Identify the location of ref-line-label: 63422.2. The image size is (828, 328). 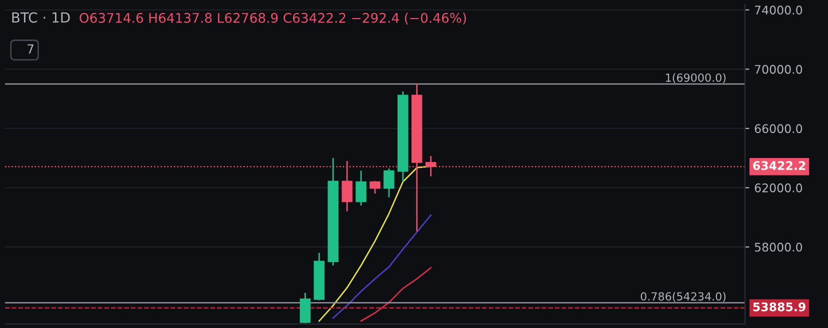
(779, 165).